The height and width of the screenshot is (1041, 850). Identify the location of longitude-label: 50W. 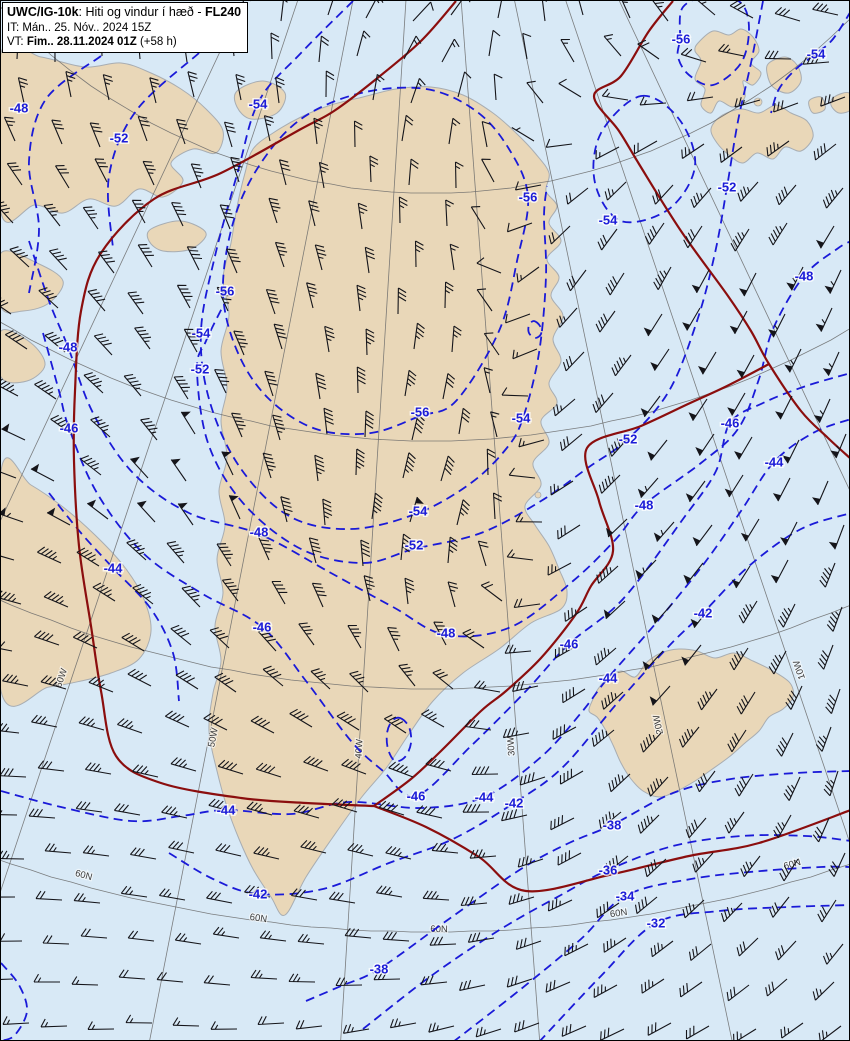
(213, 737).